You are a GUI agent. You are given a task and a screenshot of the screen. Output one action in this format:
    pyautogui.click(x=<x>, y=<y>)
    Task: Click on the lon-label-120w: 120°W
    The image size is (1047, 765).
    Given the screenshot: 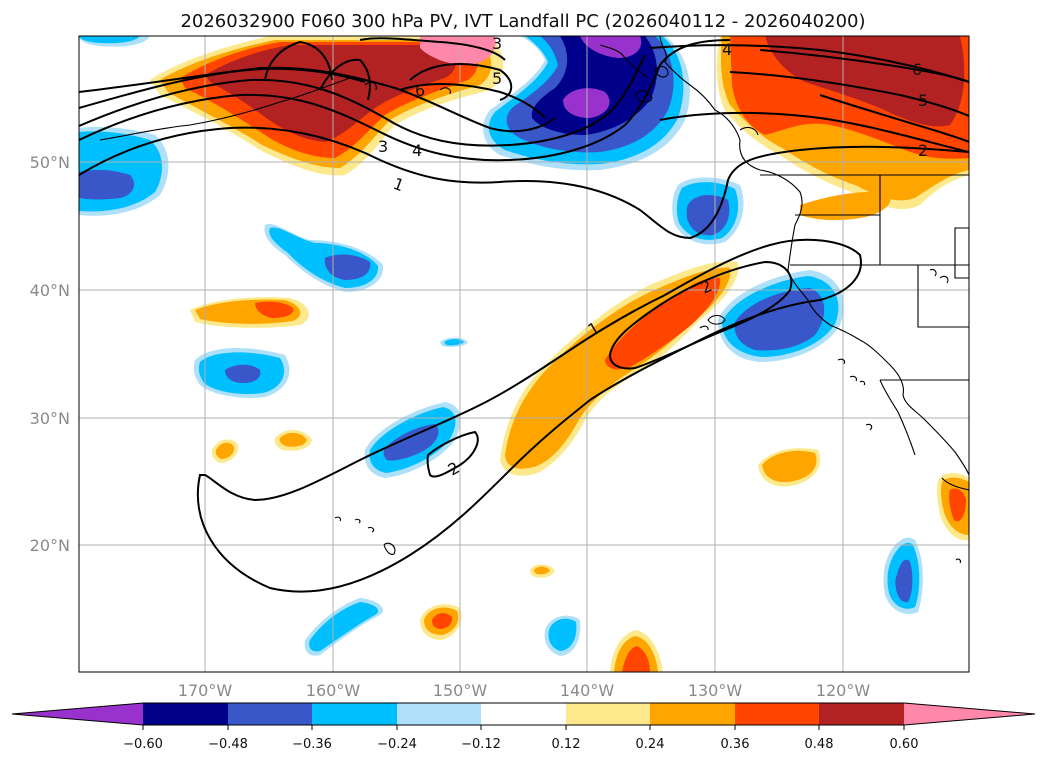 What is the action you would take?
    pyautogui.click(x=843, y=690)
    